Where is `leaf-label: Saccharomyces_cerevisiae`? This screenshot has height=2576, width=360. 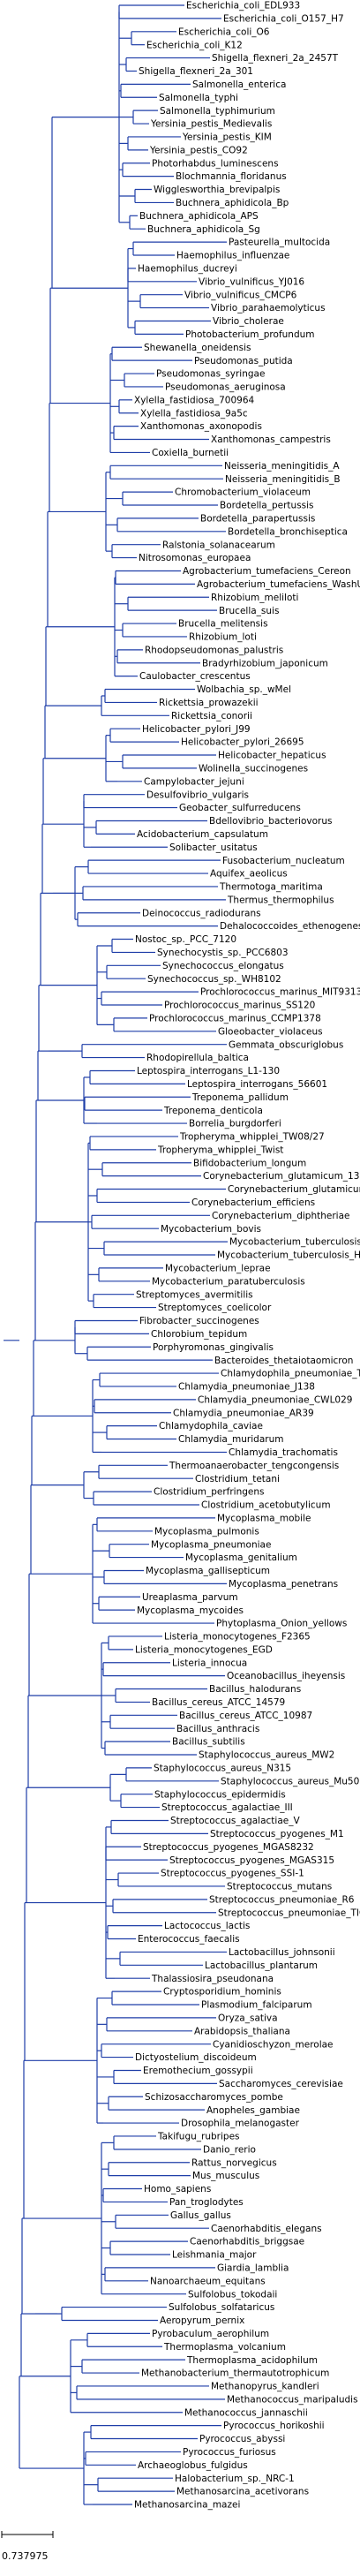
leaf-label: Saccharomyces_cerevisiae is located at coordinates (281, 2084).